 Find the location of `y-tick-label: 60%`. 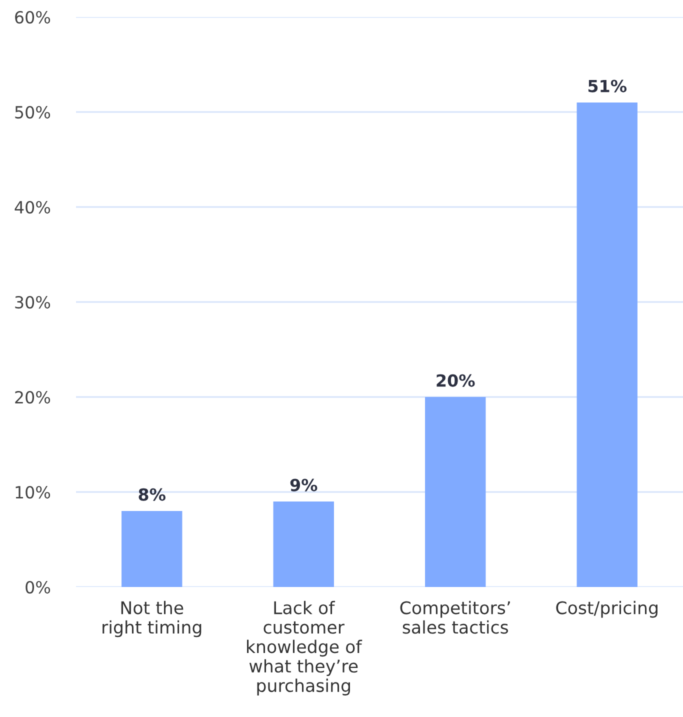

y-tick-label: 60% is located at coordinates (32, 17).